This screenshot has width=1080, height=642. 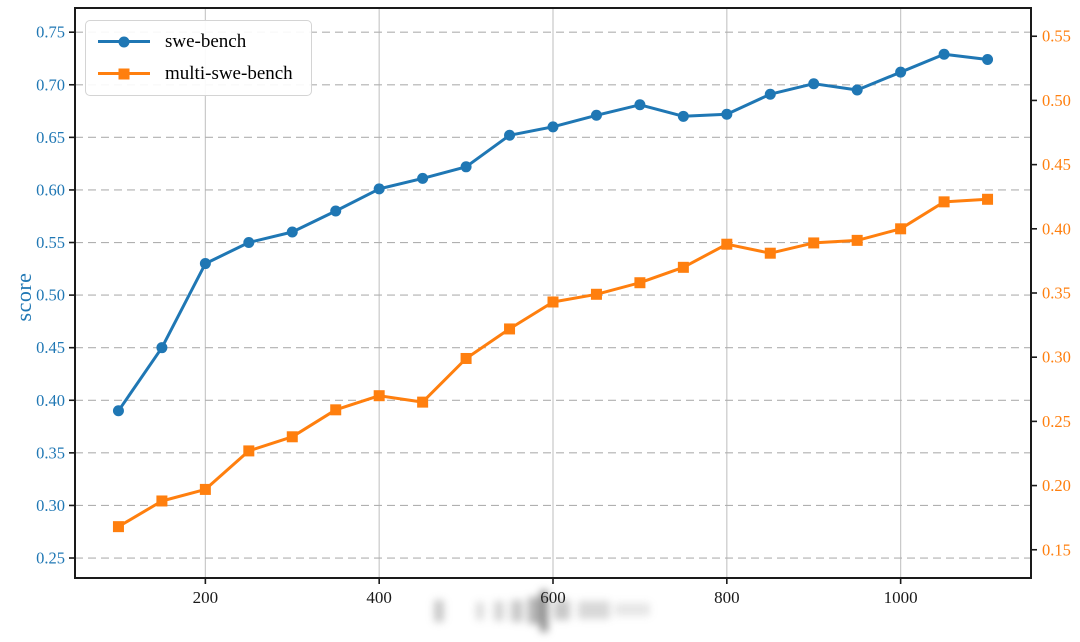 I want to click on right-tick-label: 0.45, so click(x=1056, y=164).